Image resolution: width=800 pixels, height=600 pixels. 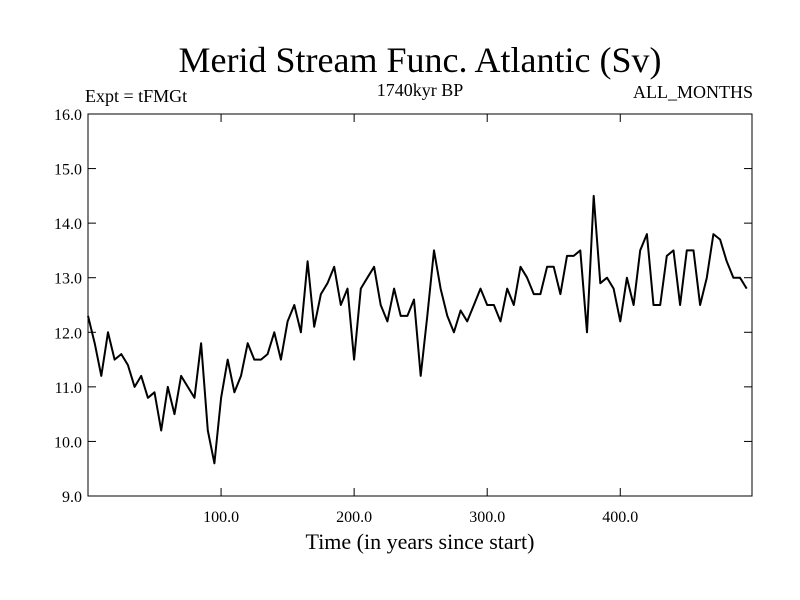 I want to click on y-tick-label: 14.0, so click(x=68, y=224).